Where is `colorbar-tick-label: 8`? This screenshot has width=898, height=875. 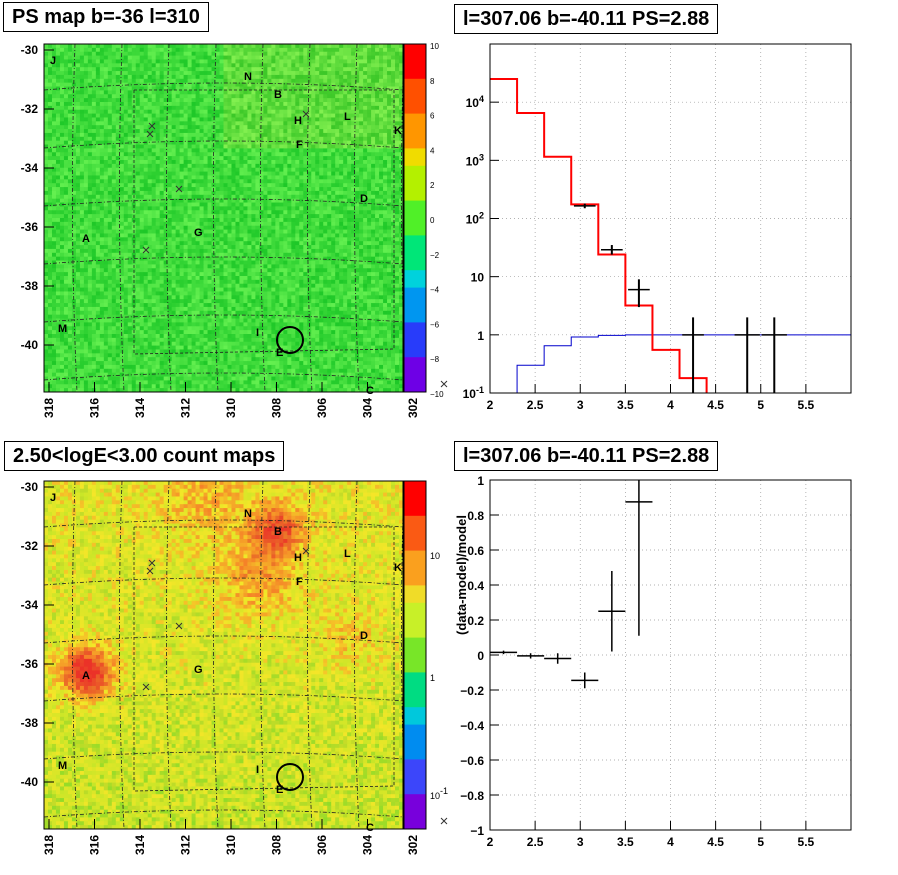
colorbar-tick-label: 8 is located at coordinates (432, 81).